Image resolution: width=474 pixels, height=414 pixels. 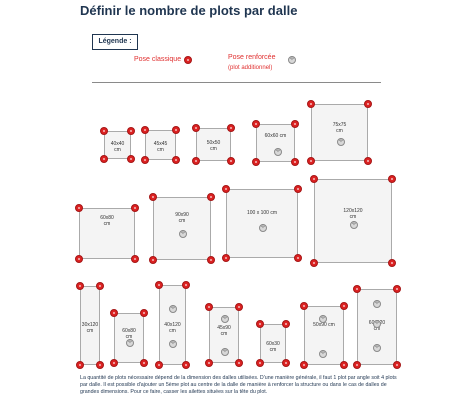 I want to click on tile-60x120: 60x120cm, so click(x=377, y=327).